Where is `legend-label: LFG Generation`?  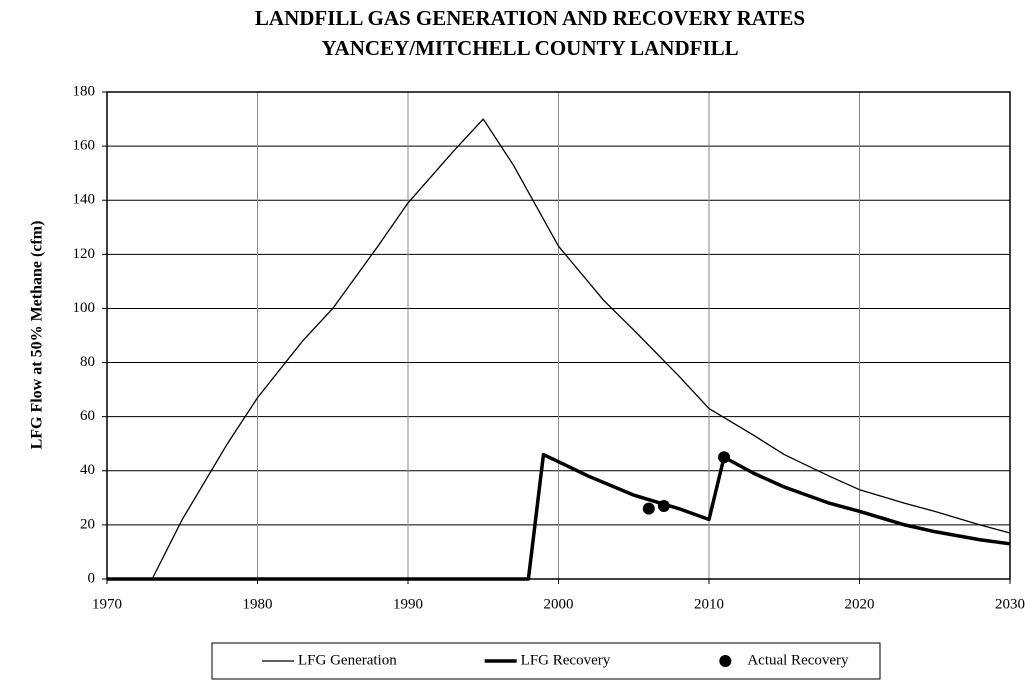 legend-label: LFG Generation is located at coordinates (347, 660).